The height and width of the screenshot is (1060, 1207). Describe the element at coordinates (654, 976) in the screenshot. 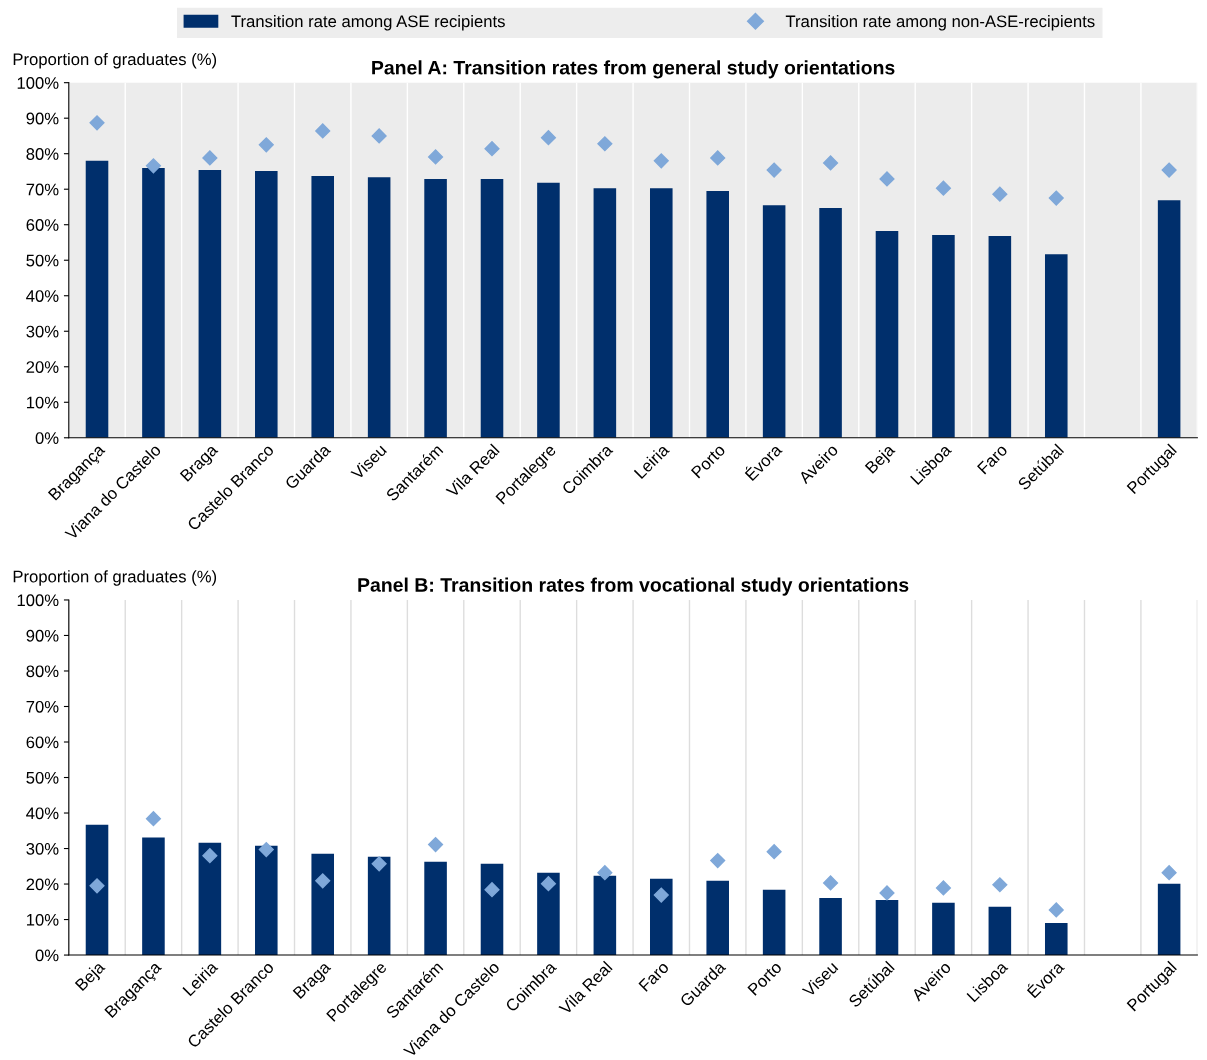

I see `x-tick-label: Faro` at that location.